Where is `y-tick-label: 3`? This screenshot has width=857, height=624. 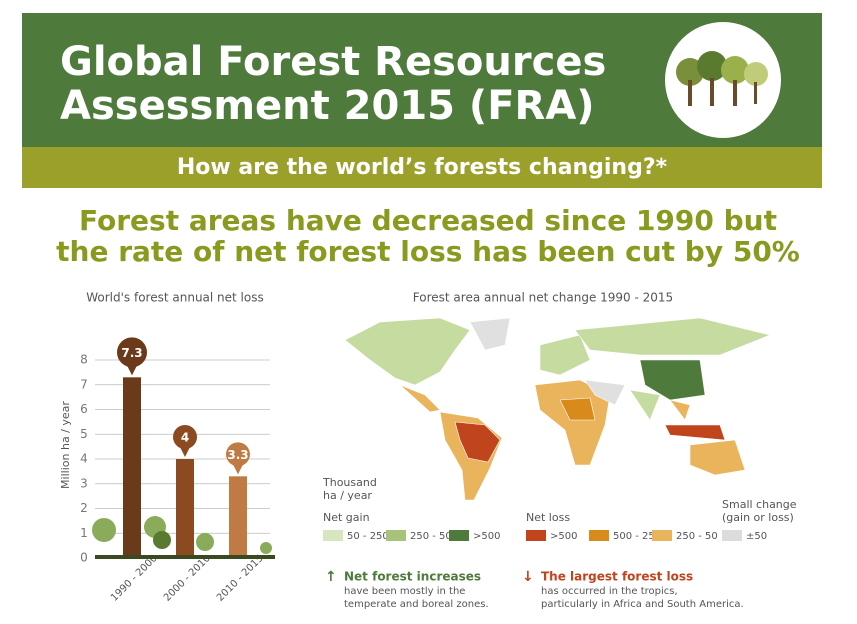
y-tick-label: 3 is located at coordinates (84, 483).